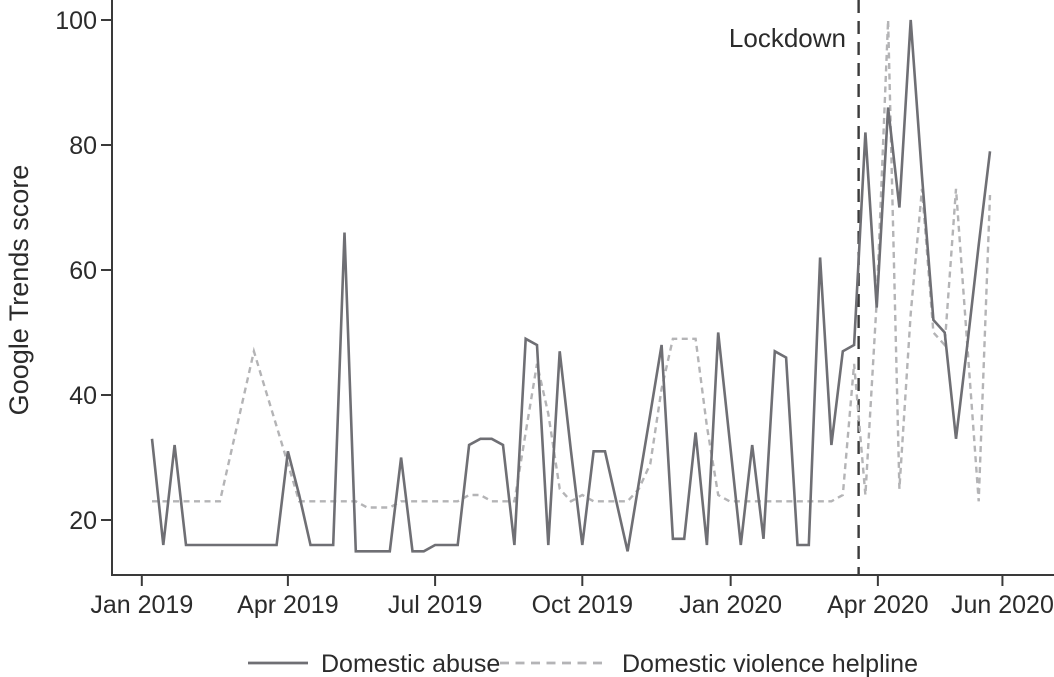 Image resolution: width=1054 pixels, height=677 pixels. Describe the element at coordinates (410, 663) in the screenshot. I see `legend-label-domestic-abuse: Domestic abuse` at that location.